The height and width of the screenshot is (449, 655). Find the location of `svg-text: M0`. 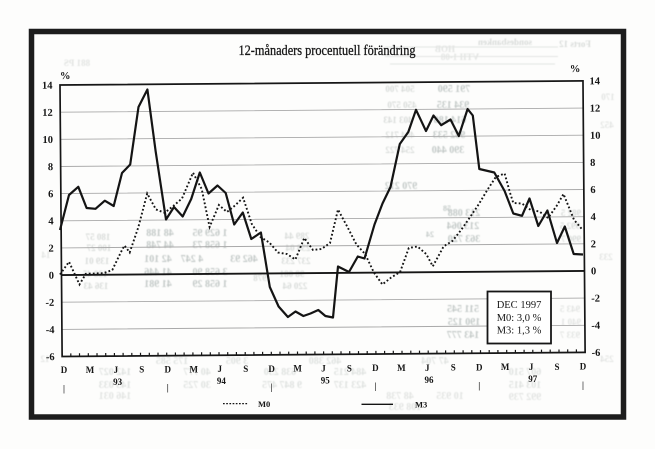

svg-text: M0 is located at coordinates (264, 404).